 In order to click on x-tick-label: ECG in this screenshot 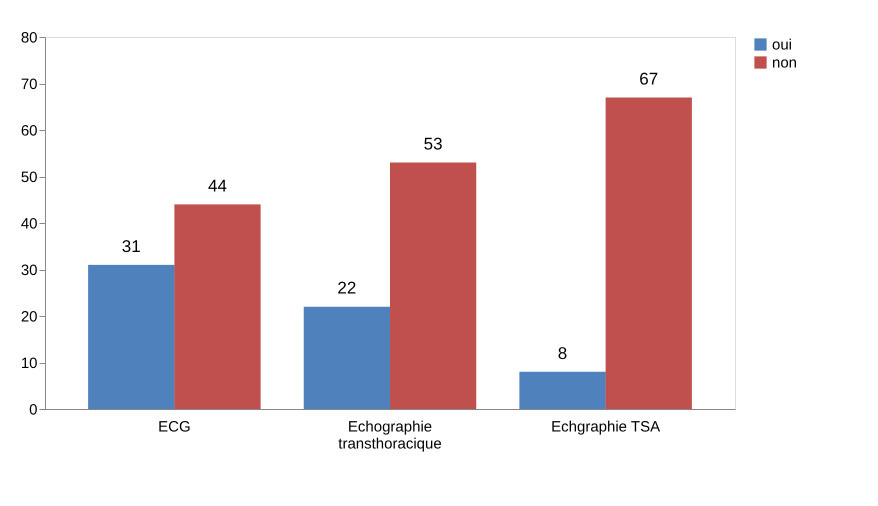, I will do `click(174, 427)`.